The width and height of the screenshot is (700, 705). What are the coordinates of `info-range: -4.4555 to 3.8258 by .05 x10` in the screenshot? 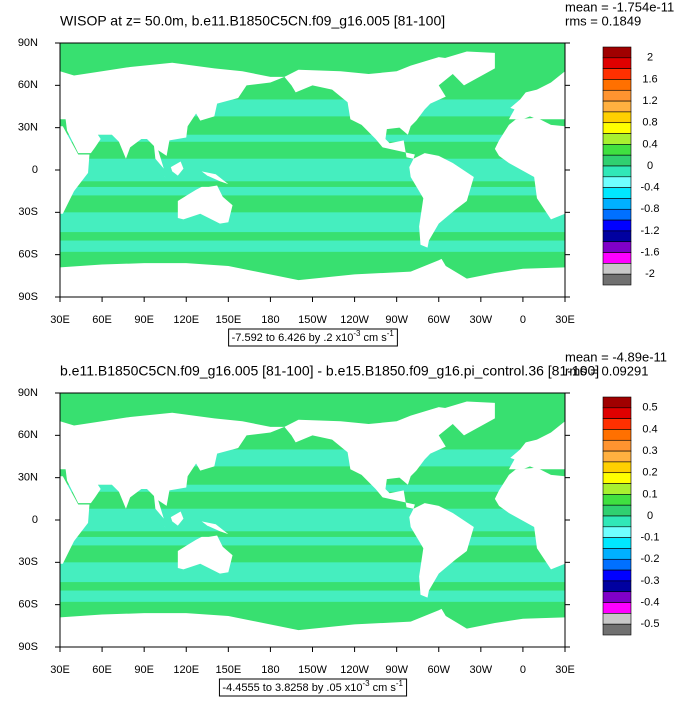 It's located at (292, 688).